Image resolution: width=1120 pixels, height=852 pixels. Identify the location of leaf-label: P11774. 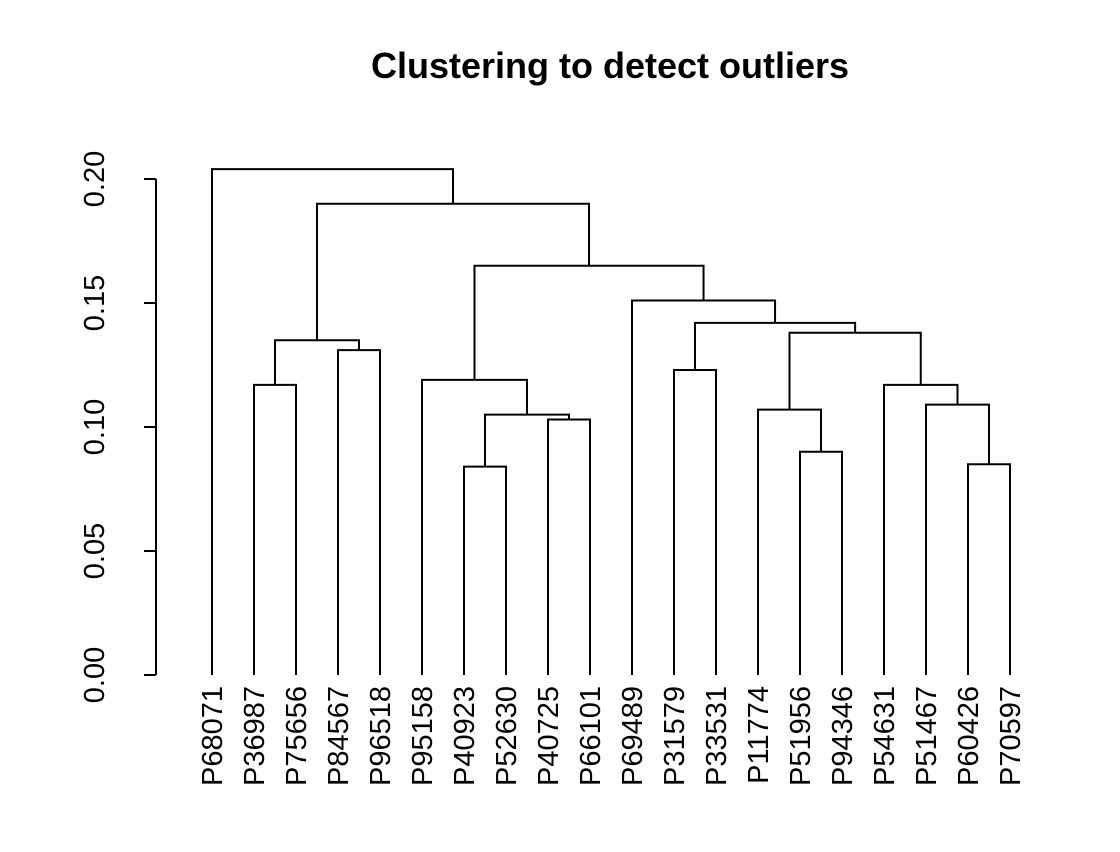
(759, 735).